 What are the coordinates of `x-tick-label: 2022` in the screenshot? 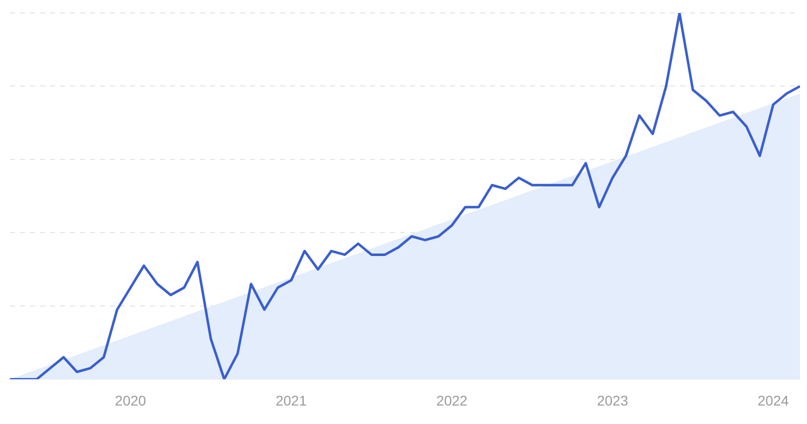 It's located at (452, 400).